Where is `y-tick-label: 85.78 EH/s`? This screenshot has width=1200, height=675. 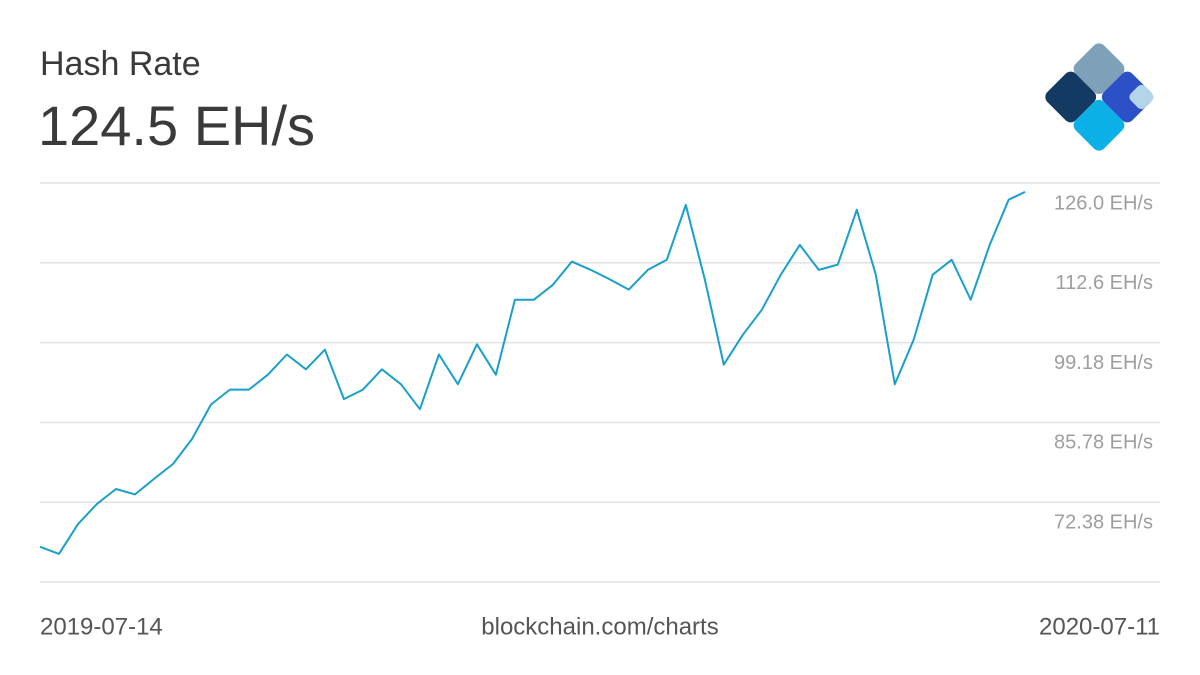 y-tick-label: 85.78 EH/s is located at coordinates (1103, 443).